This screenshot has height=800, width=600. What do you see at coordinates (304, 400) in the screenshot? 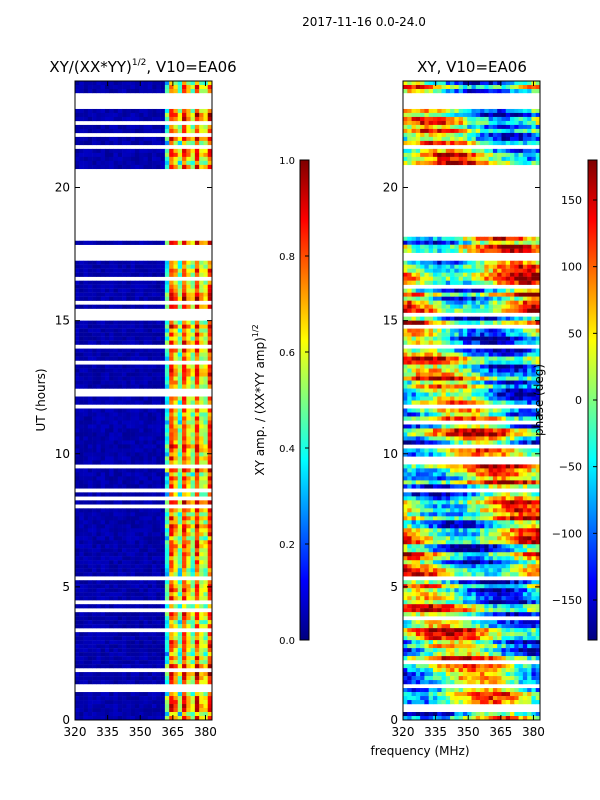
I see `amplitude-colorbar-fill` at bounding box center [304, 400].